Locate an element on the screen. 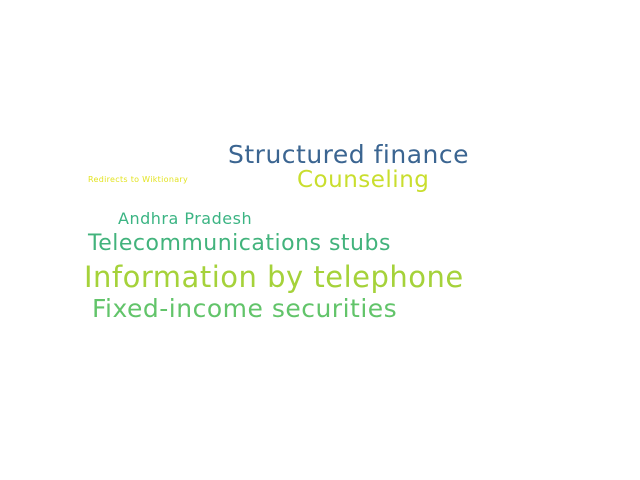 This screenshot has height=480, width=640. word-information-by-telephone: Information by telephone is located at coordinates (274, 277).